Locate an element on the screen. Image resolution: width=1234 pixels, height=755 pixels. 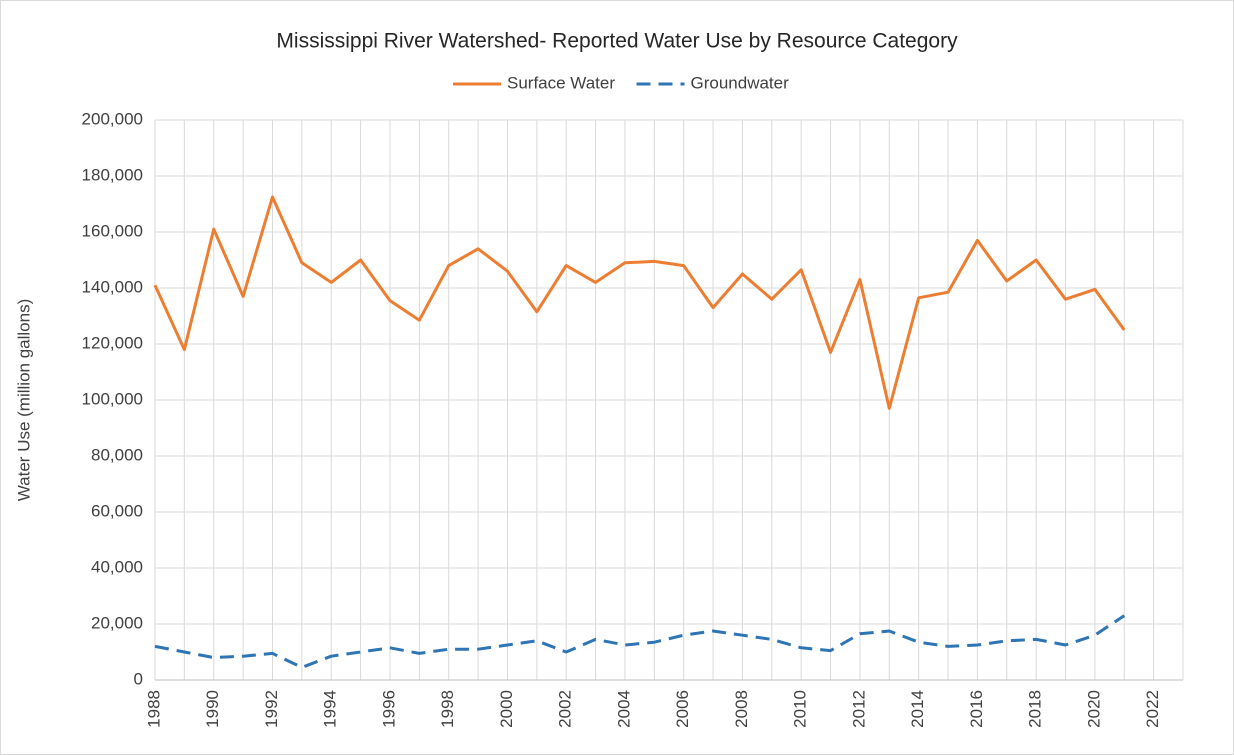
x-tick-label: 2000 is located at coordinates (506, 709).